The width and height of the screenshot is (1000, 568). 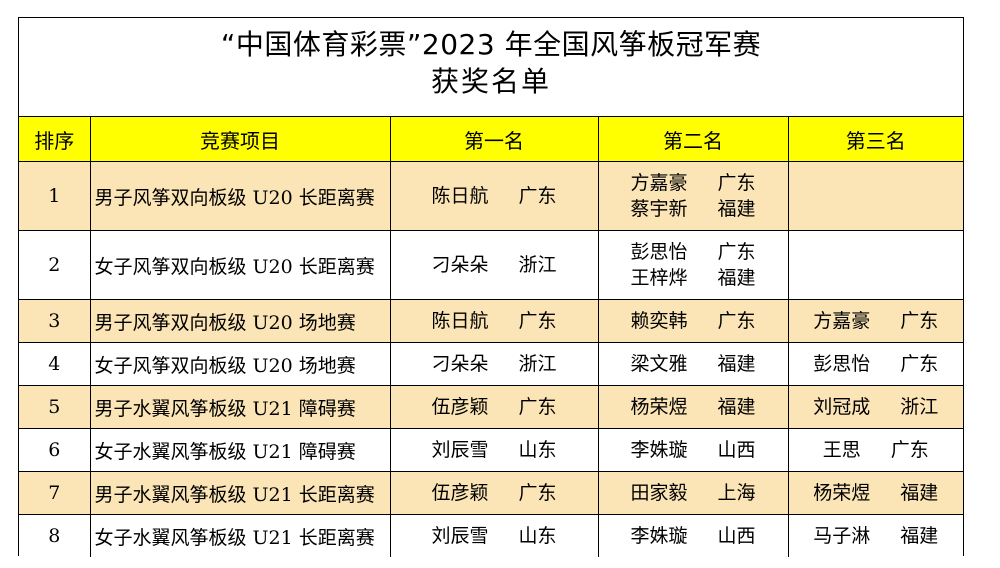 I want to click on table-row: 7 男子水翼风筝板级 U21 长距离赛 伍彦颖 广东 田家毅 上海 杨荣煜 福建, so click(x=491, y=493).